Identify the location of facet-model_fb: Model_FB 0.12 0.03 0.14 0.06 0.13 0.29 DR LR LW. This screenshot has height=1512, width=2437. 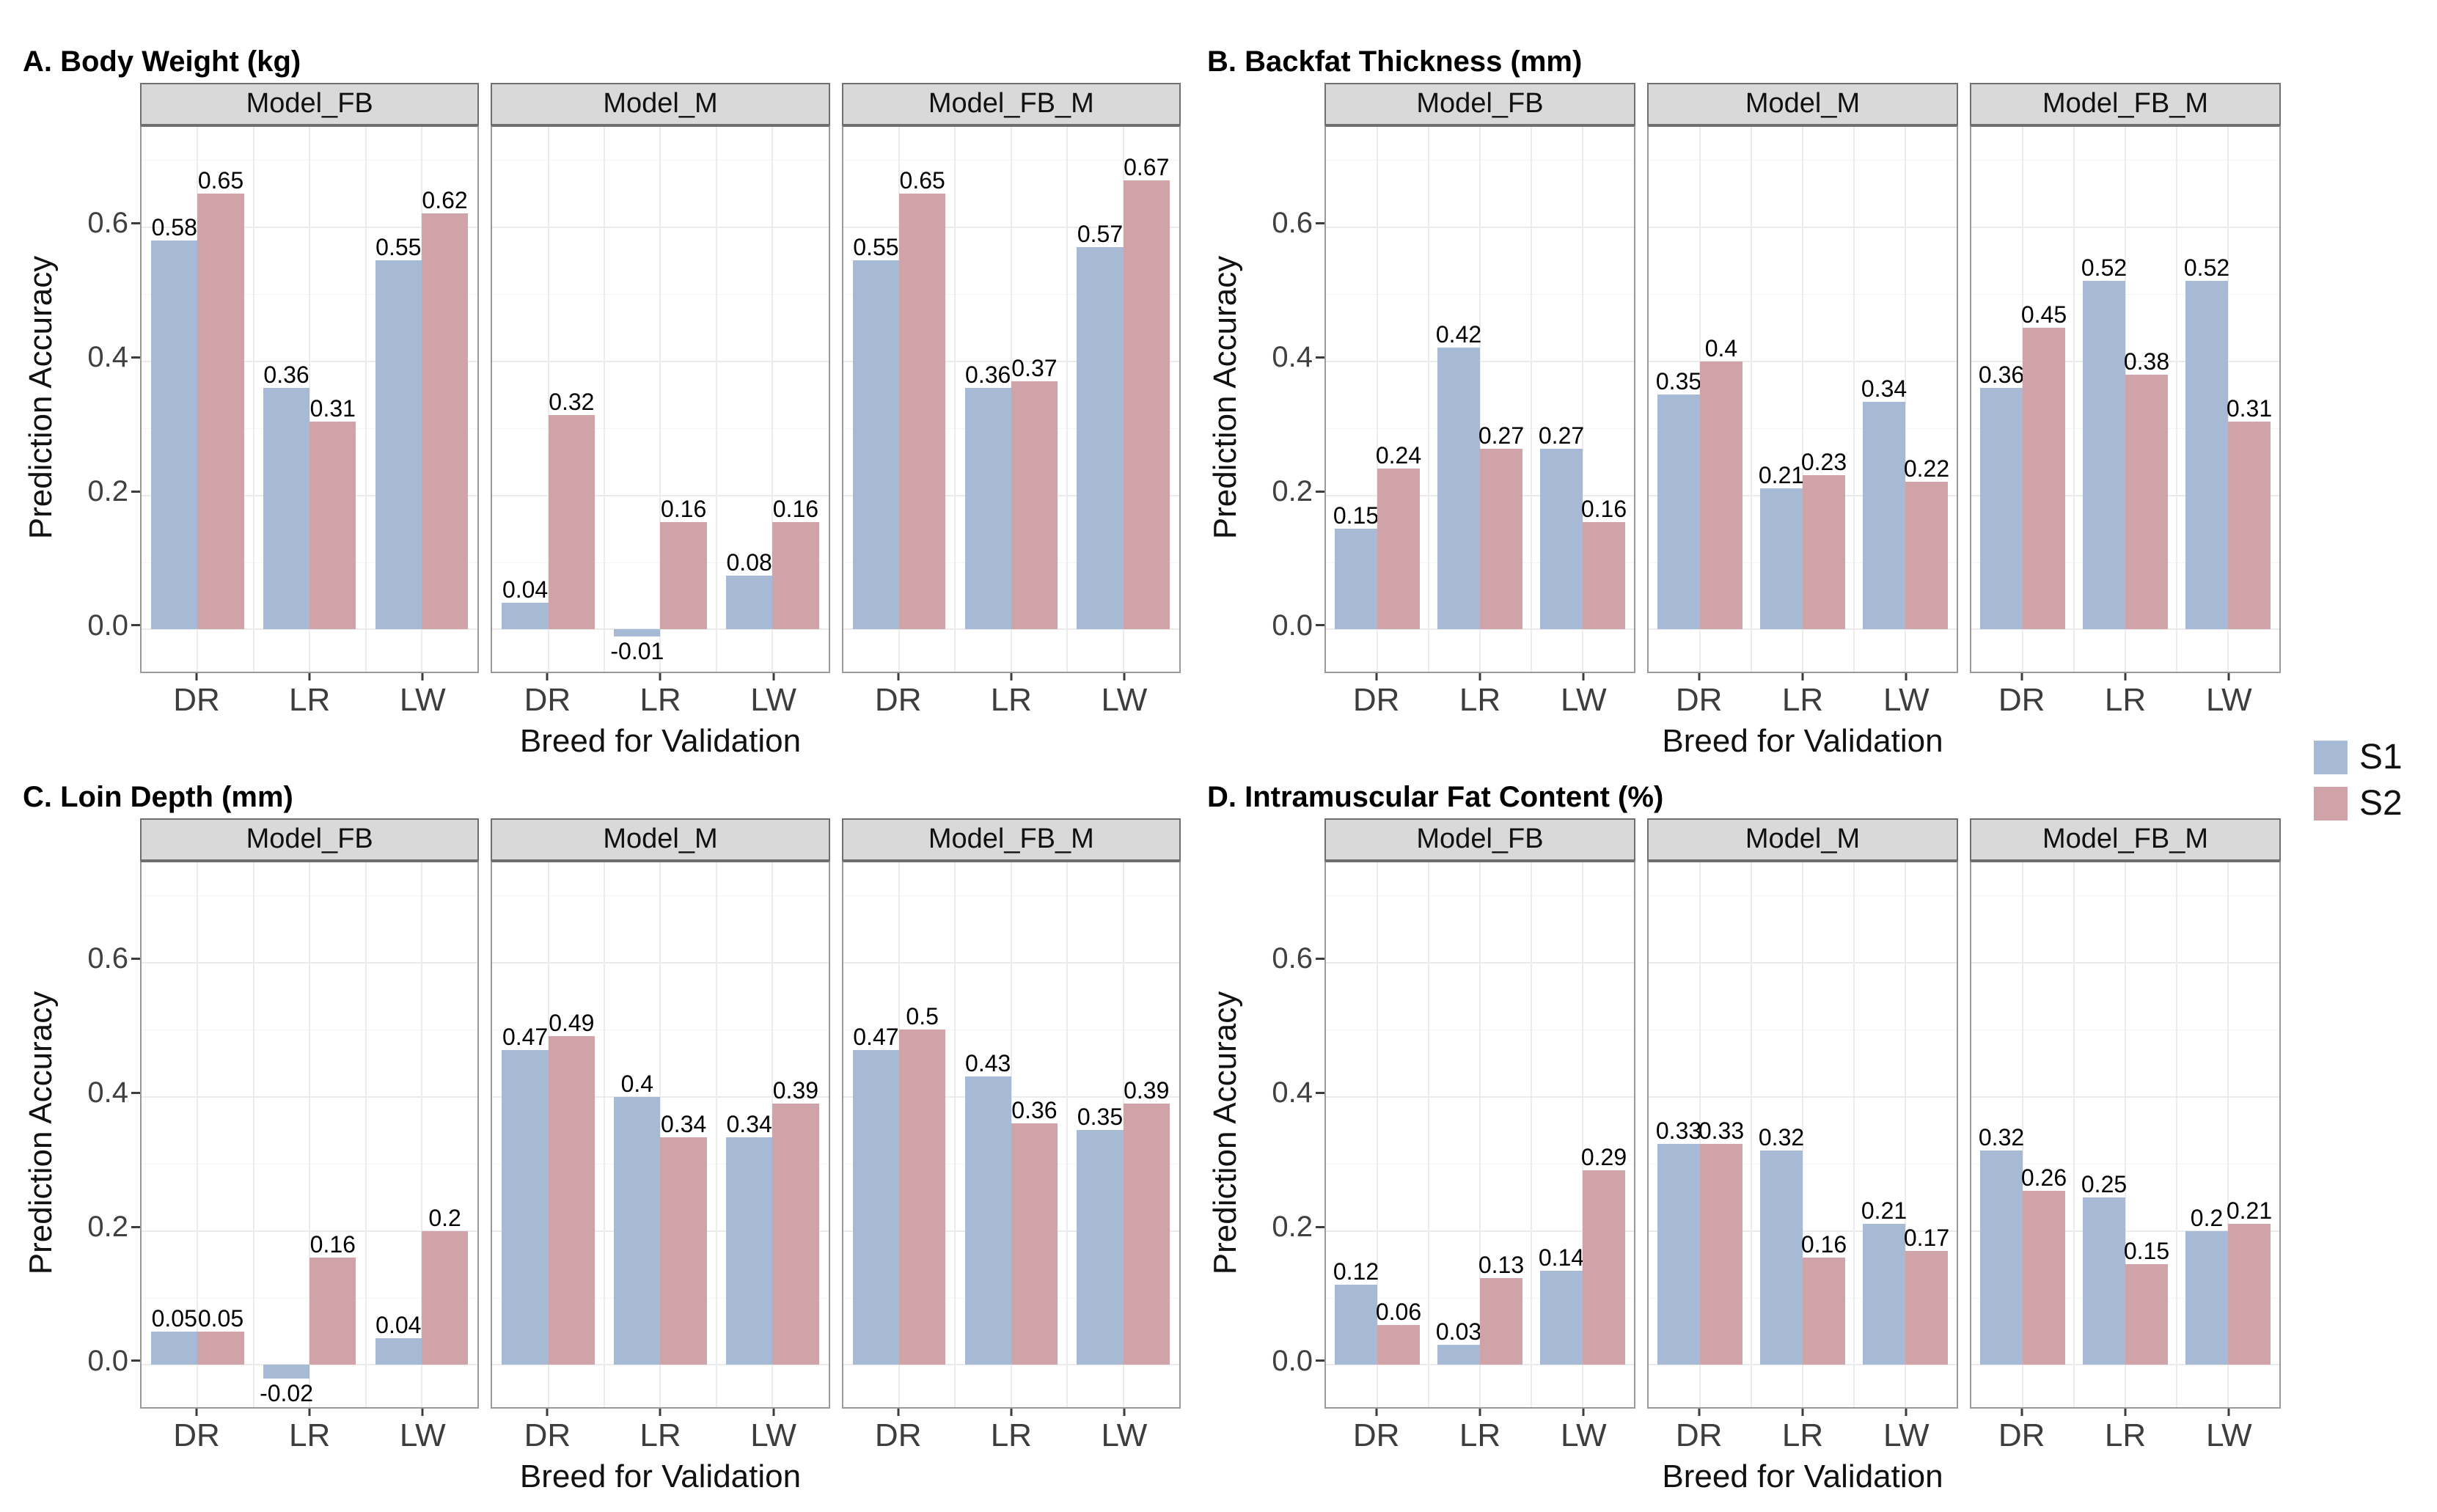
(1479, 1136).